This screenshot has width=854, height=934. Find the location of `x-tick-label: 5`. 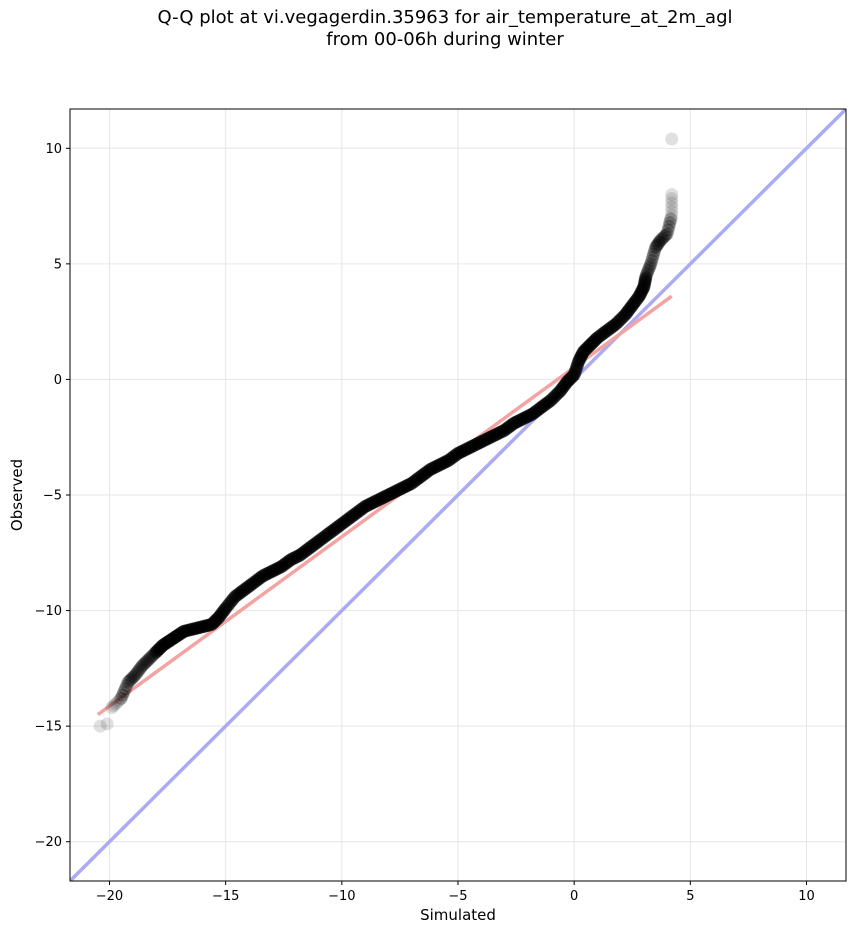

x-tick-label: 5 is located at coordinates (690, 896).